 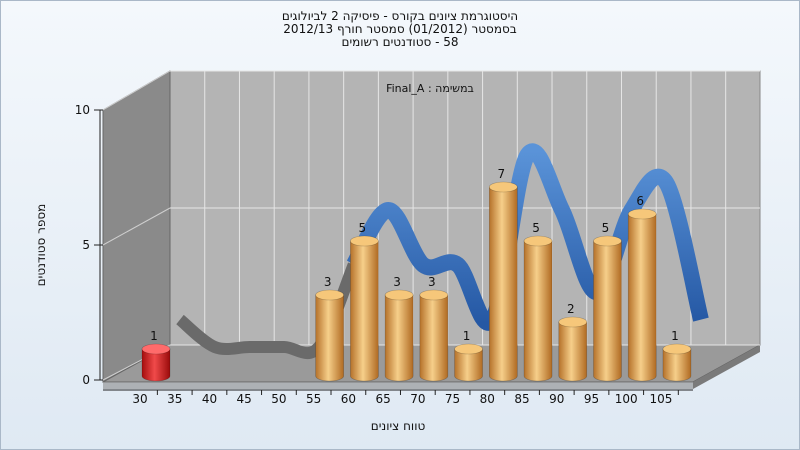 I want to click on x-tick-label: 105, so click(x=660, y=399).